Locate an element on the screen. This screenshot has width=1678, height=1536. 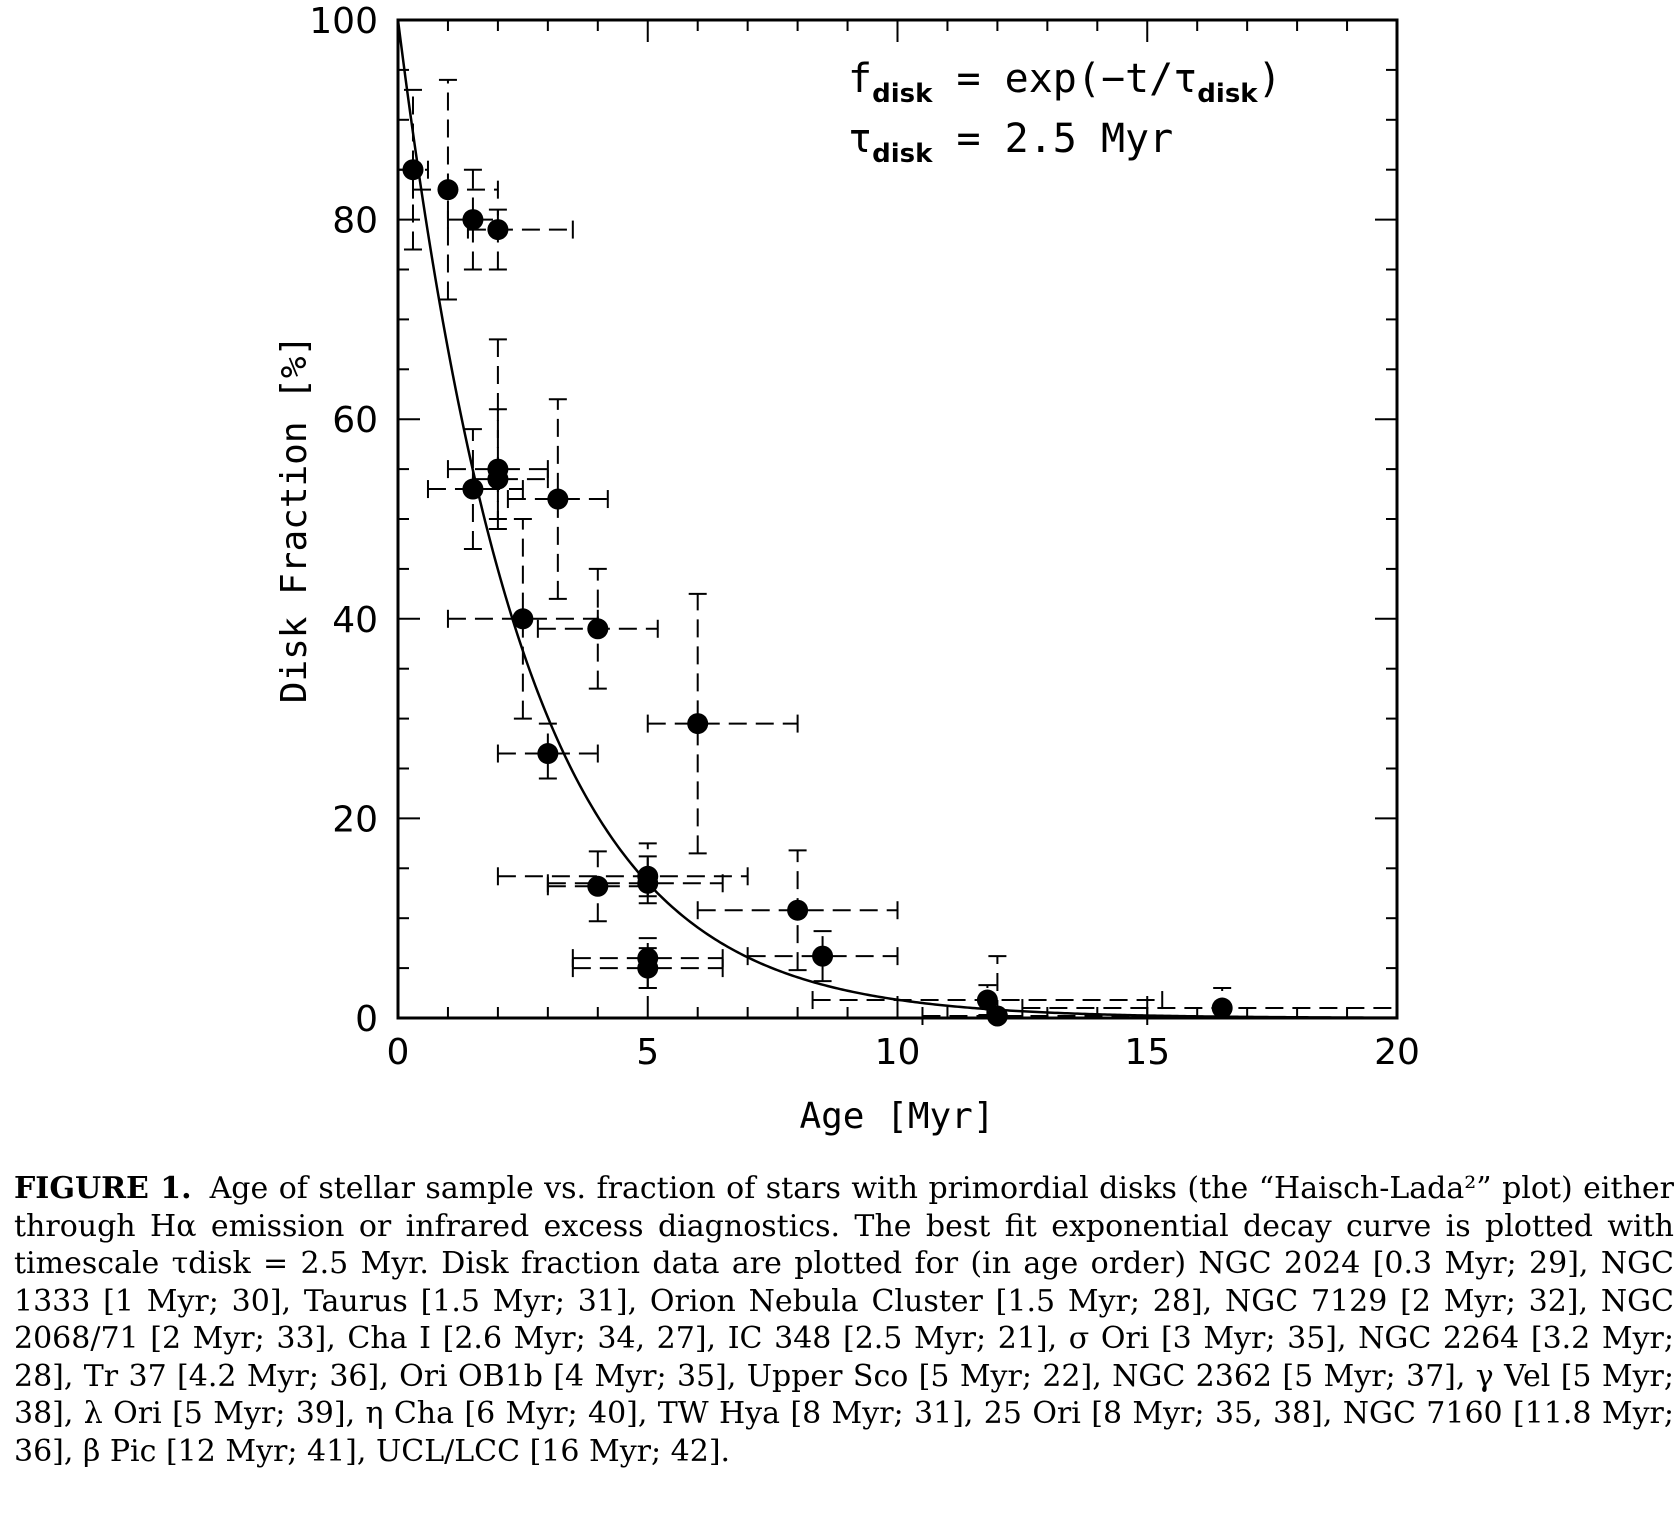
formula-value: 2.5 Myr is located at coordinates (1089, 139).